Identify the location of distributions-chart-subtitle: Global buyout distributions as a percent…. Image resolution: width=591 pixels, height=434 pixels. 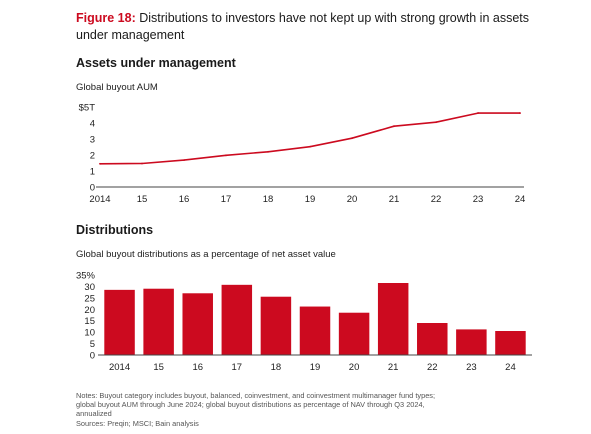
(206, 254).